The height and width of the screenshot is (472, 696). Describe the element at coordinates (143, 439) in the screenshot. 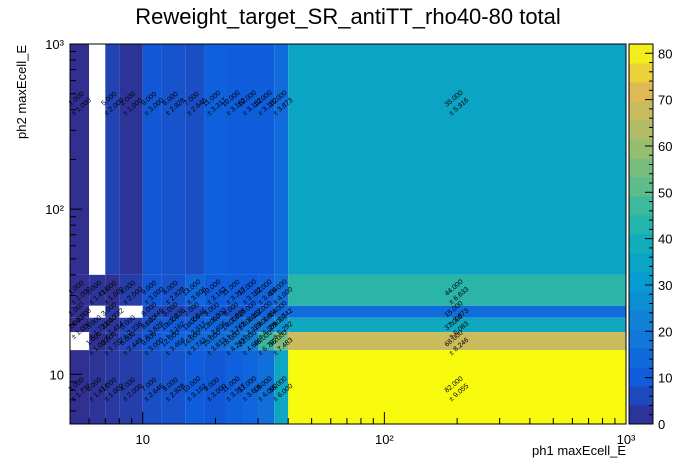

I see `x-tick-label: 10` at that location.